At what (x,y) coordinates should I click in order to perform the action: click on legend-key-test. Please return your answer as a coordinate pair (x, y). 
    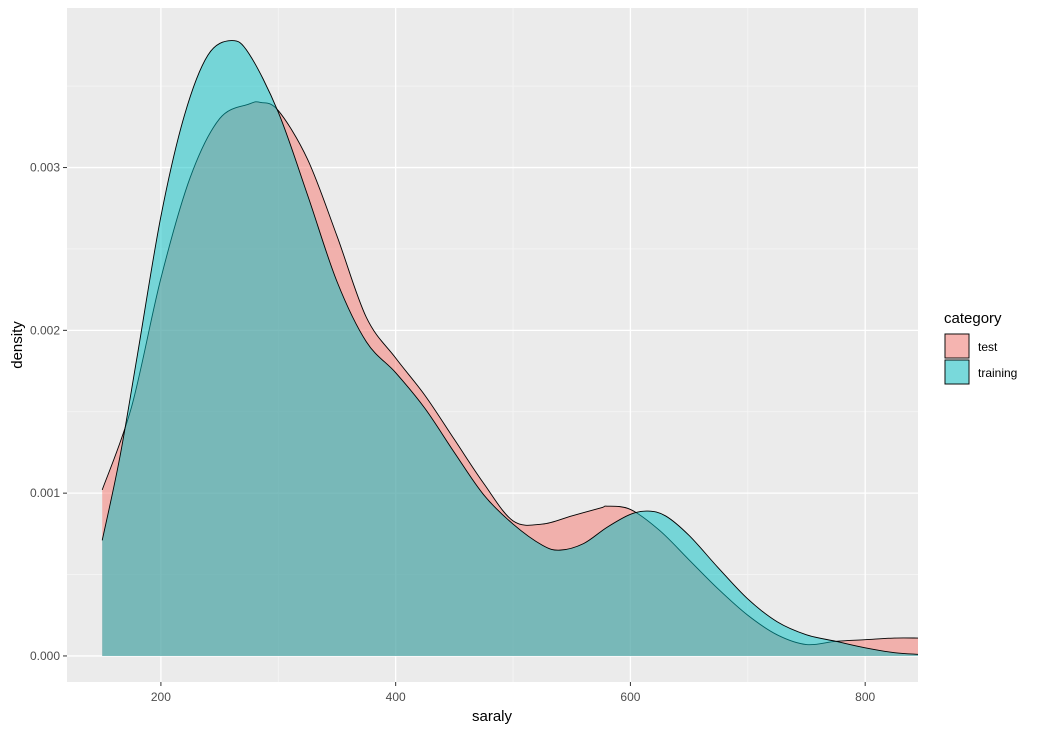
    Looking at the image, I should click on (957, 346).